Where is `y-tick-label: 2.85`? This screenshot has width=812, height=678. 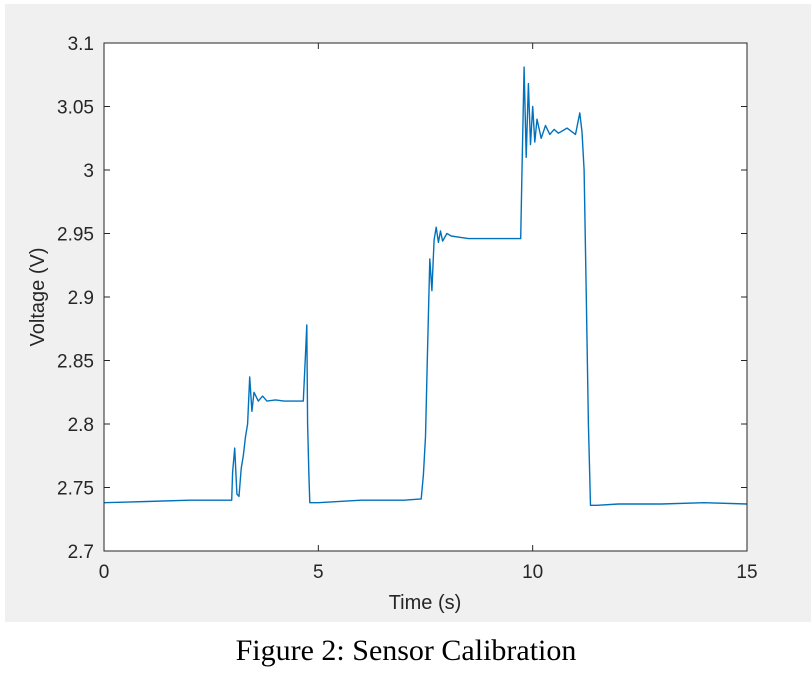
y-tick-label: 2.85 is located at coordinates (75, 362).